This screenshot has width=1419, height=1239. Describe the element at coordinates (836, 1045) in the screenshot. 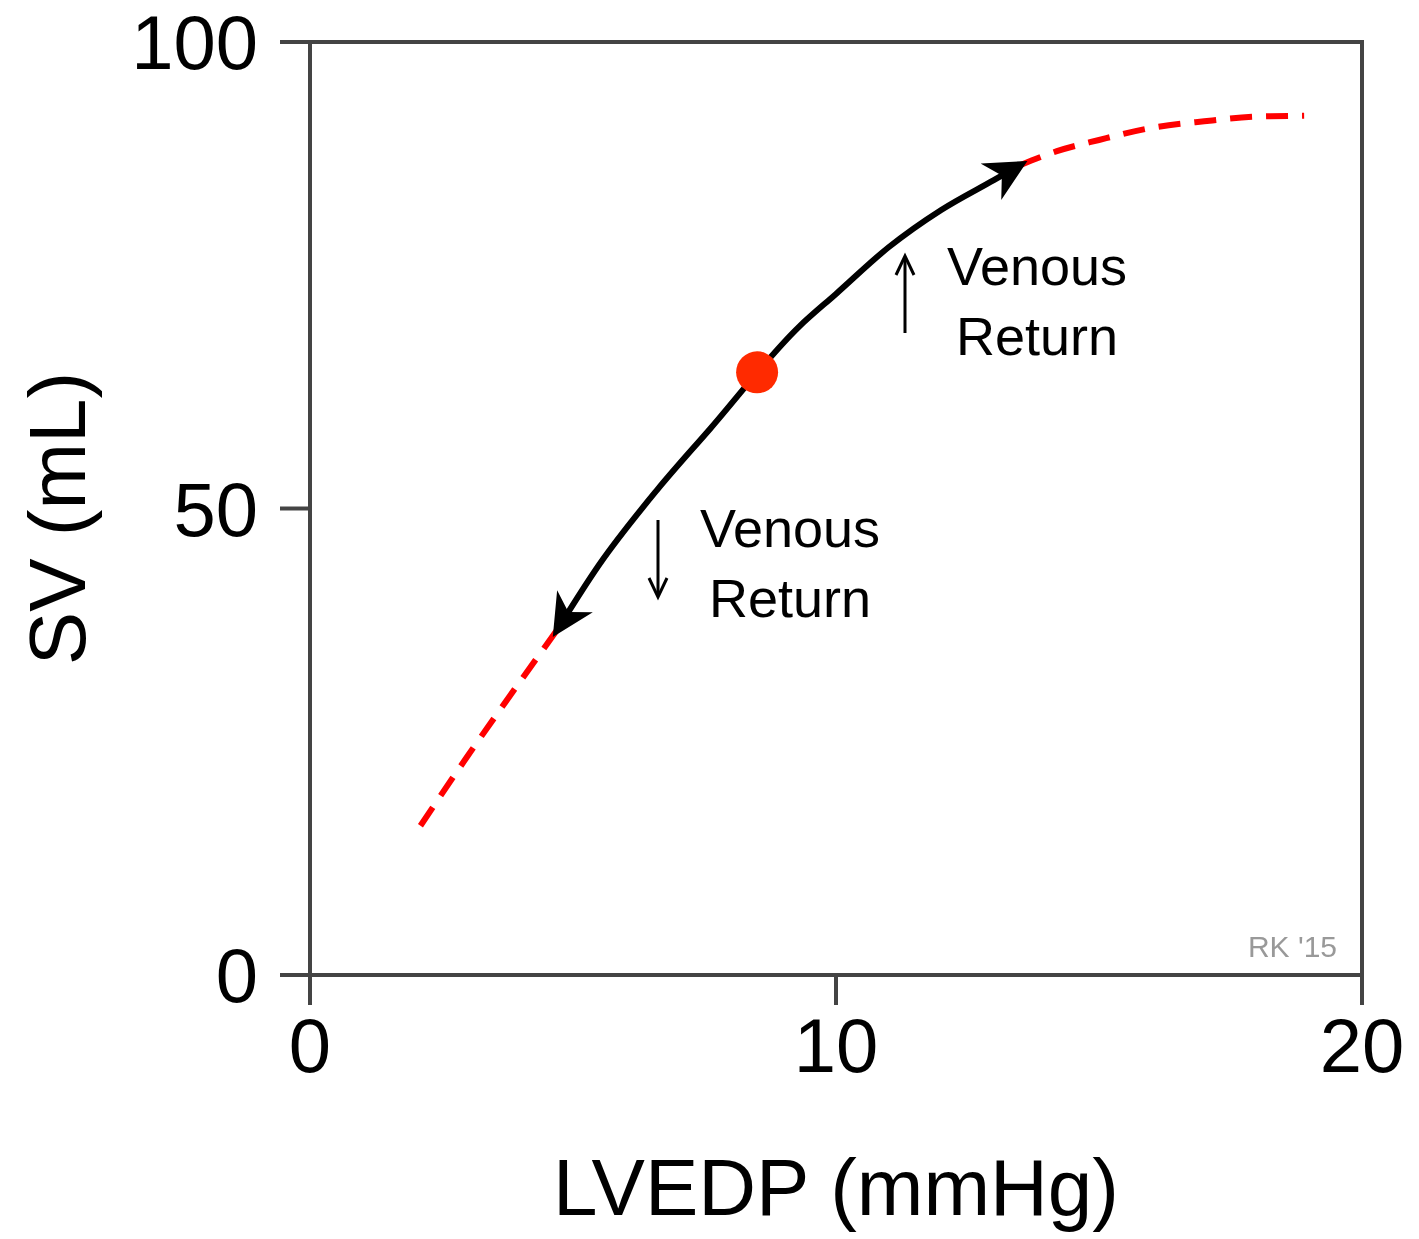

I see `x-tick-label: 10` at that location.